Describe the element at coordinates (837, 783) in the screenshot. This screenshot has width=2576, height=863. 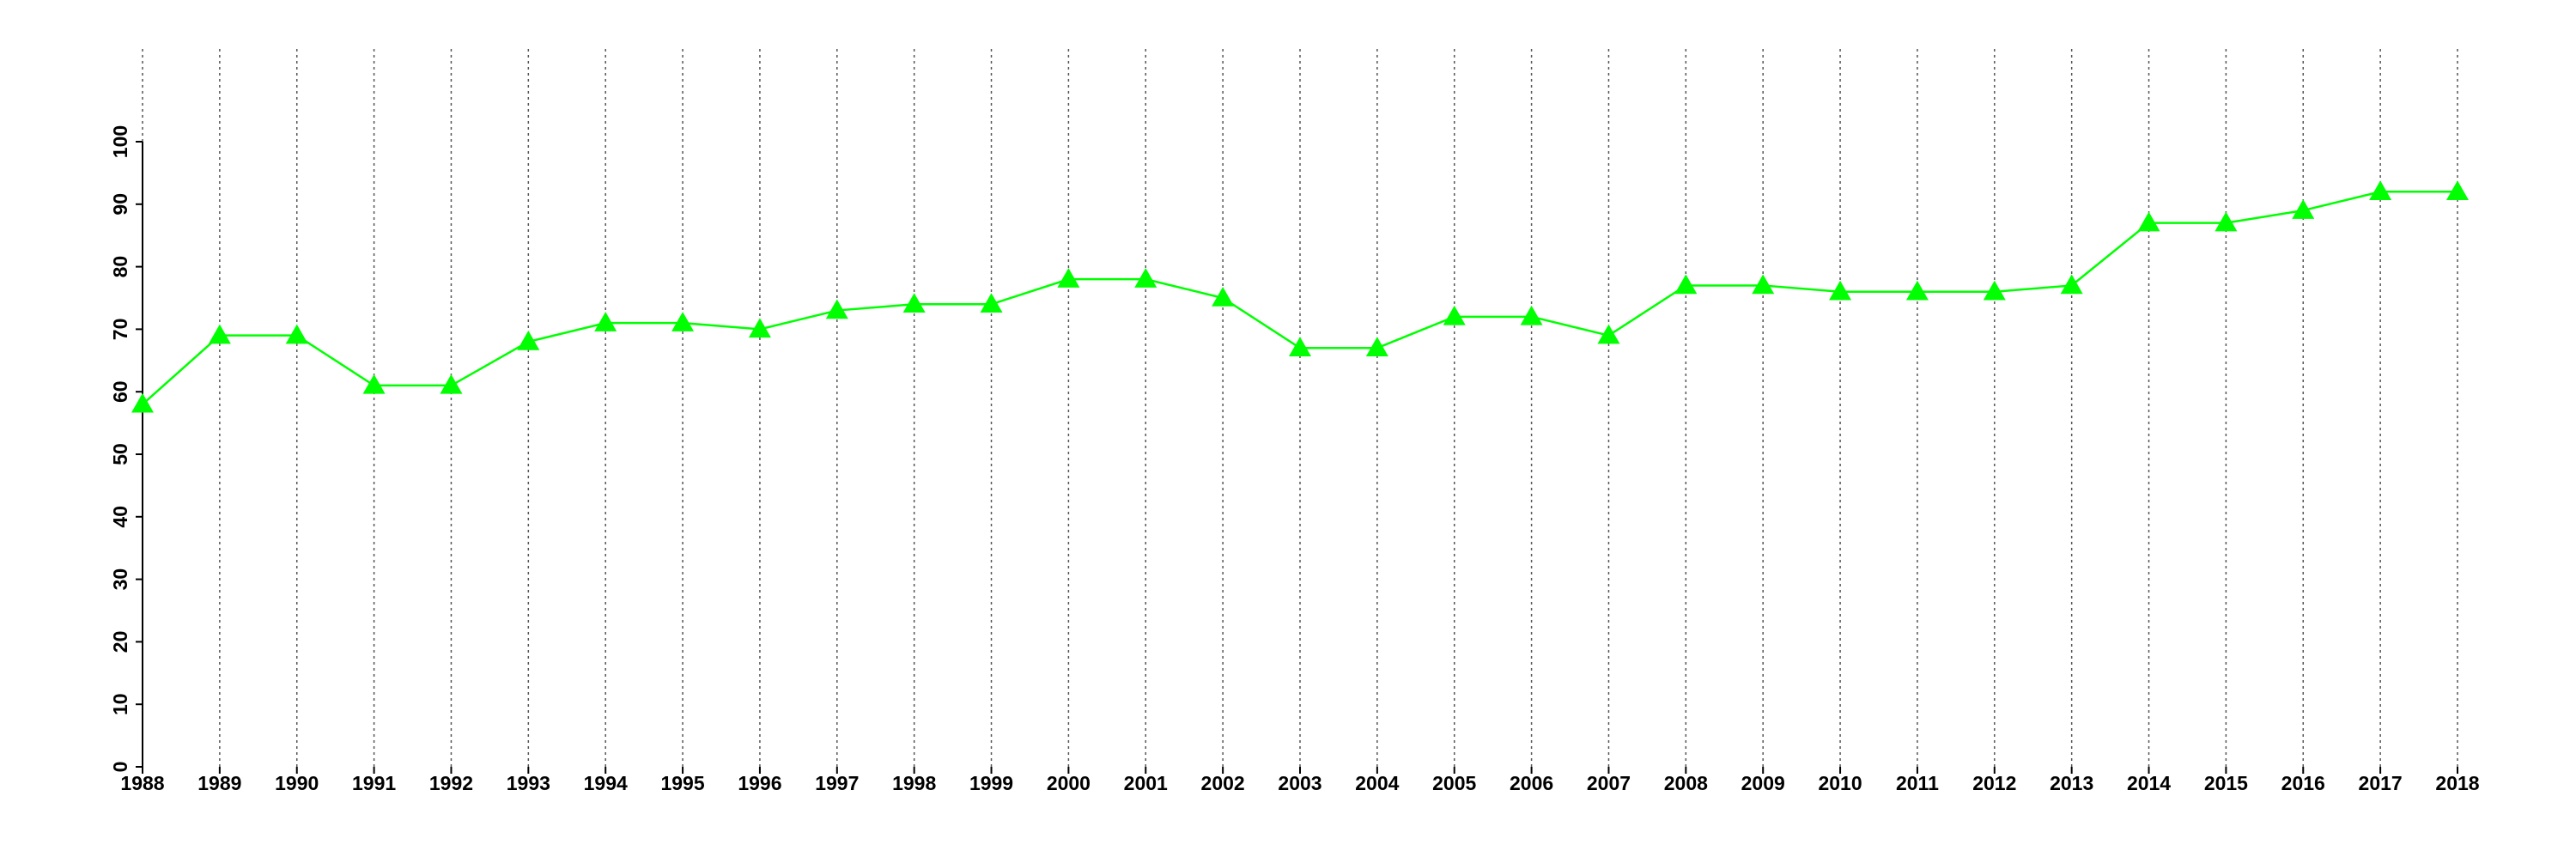
I see `x-tick-label: 1997` at that location.